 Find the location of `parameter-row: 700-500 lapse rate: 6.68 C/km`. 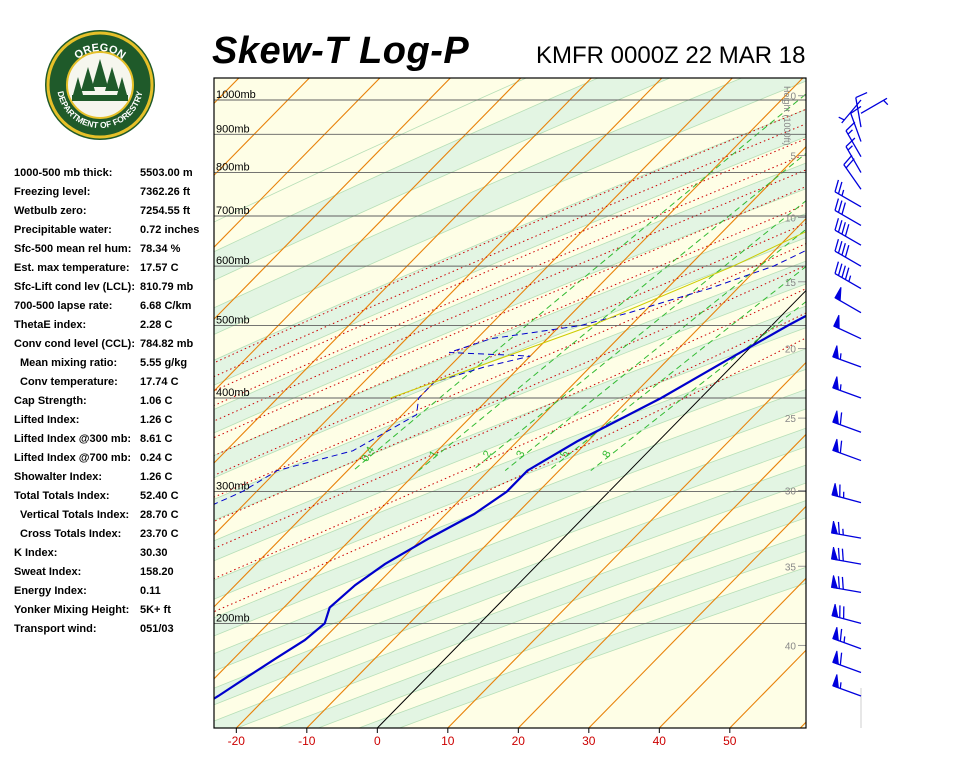

parameter-row: 700-500 lapse rate: 6.68 C/km is located at coordinates (114, 309).